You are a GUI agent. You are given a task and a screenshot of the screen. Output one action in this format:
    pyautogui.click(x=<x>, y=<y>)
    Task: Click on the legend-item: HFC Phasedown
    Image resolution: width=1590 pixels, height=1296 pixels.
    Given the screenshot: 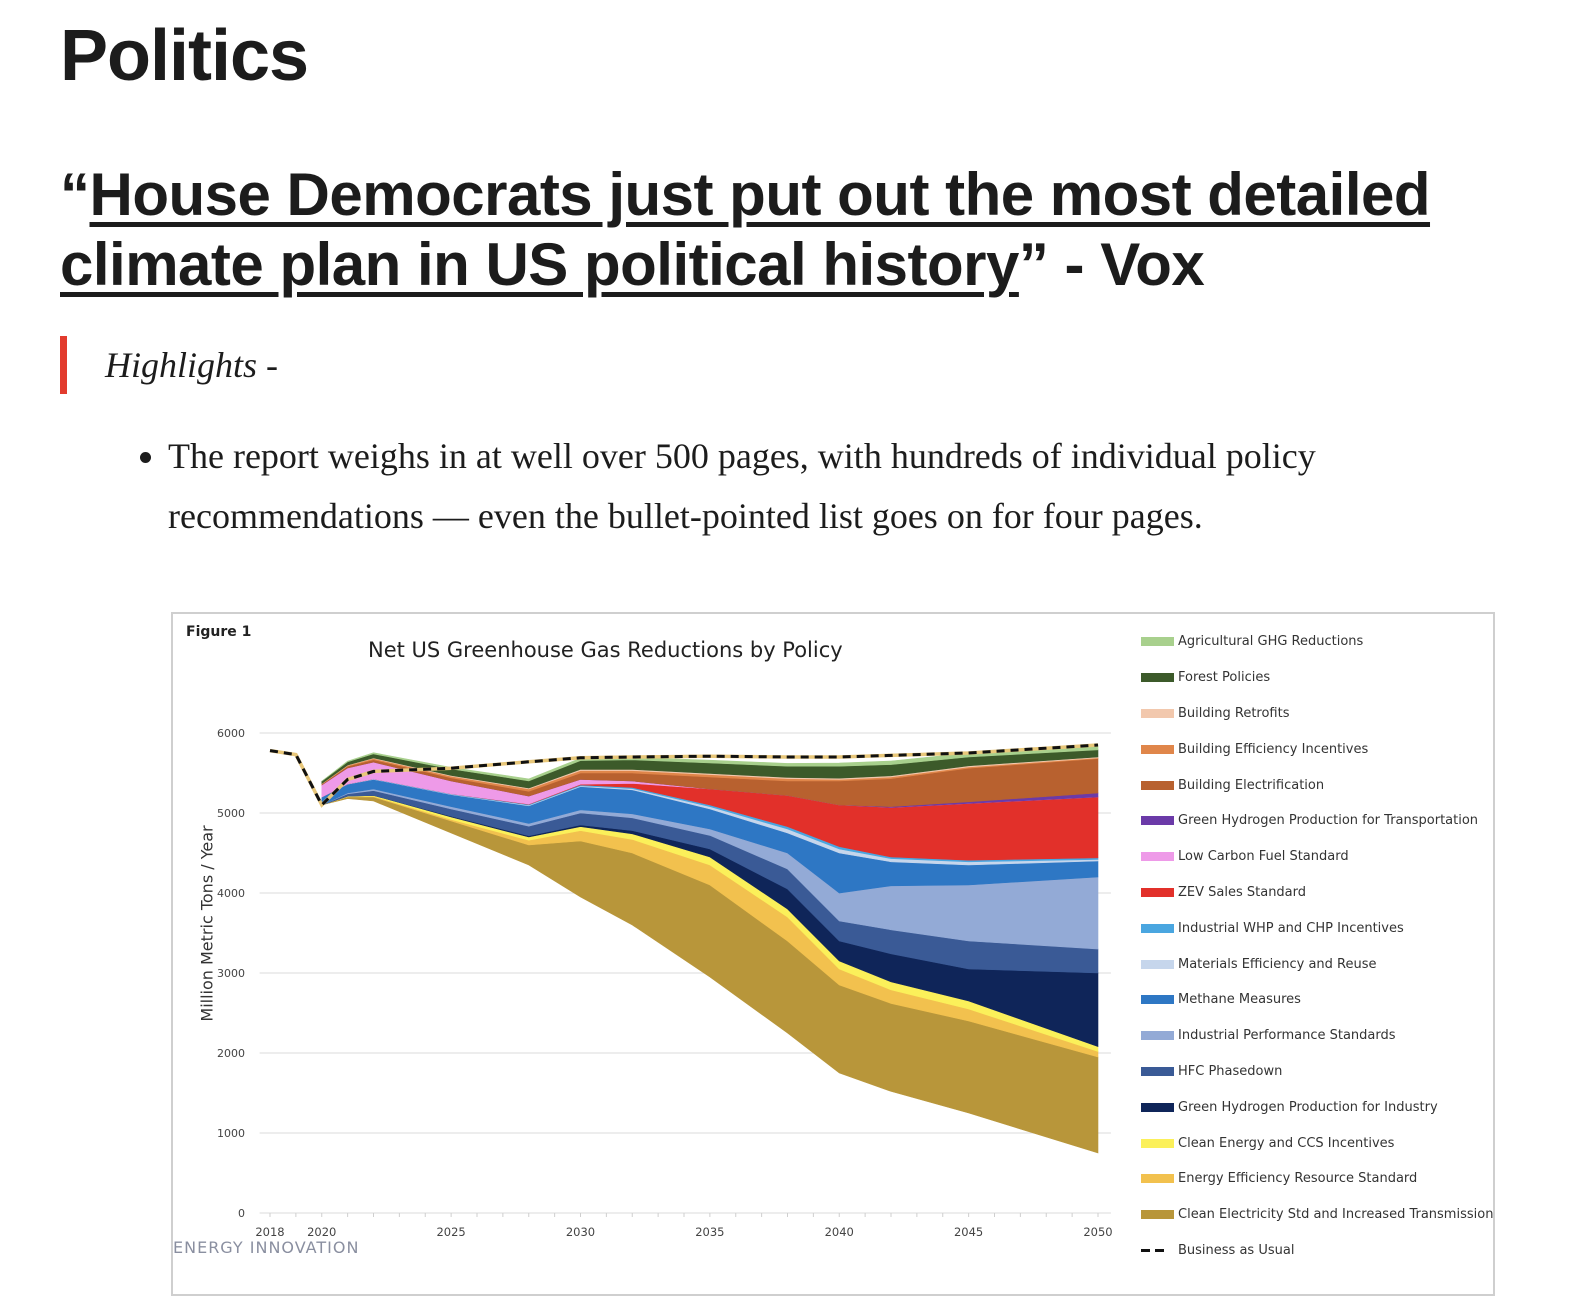 What is the action you would take?
    pyautogui.click(x=1317, y=1072)
    